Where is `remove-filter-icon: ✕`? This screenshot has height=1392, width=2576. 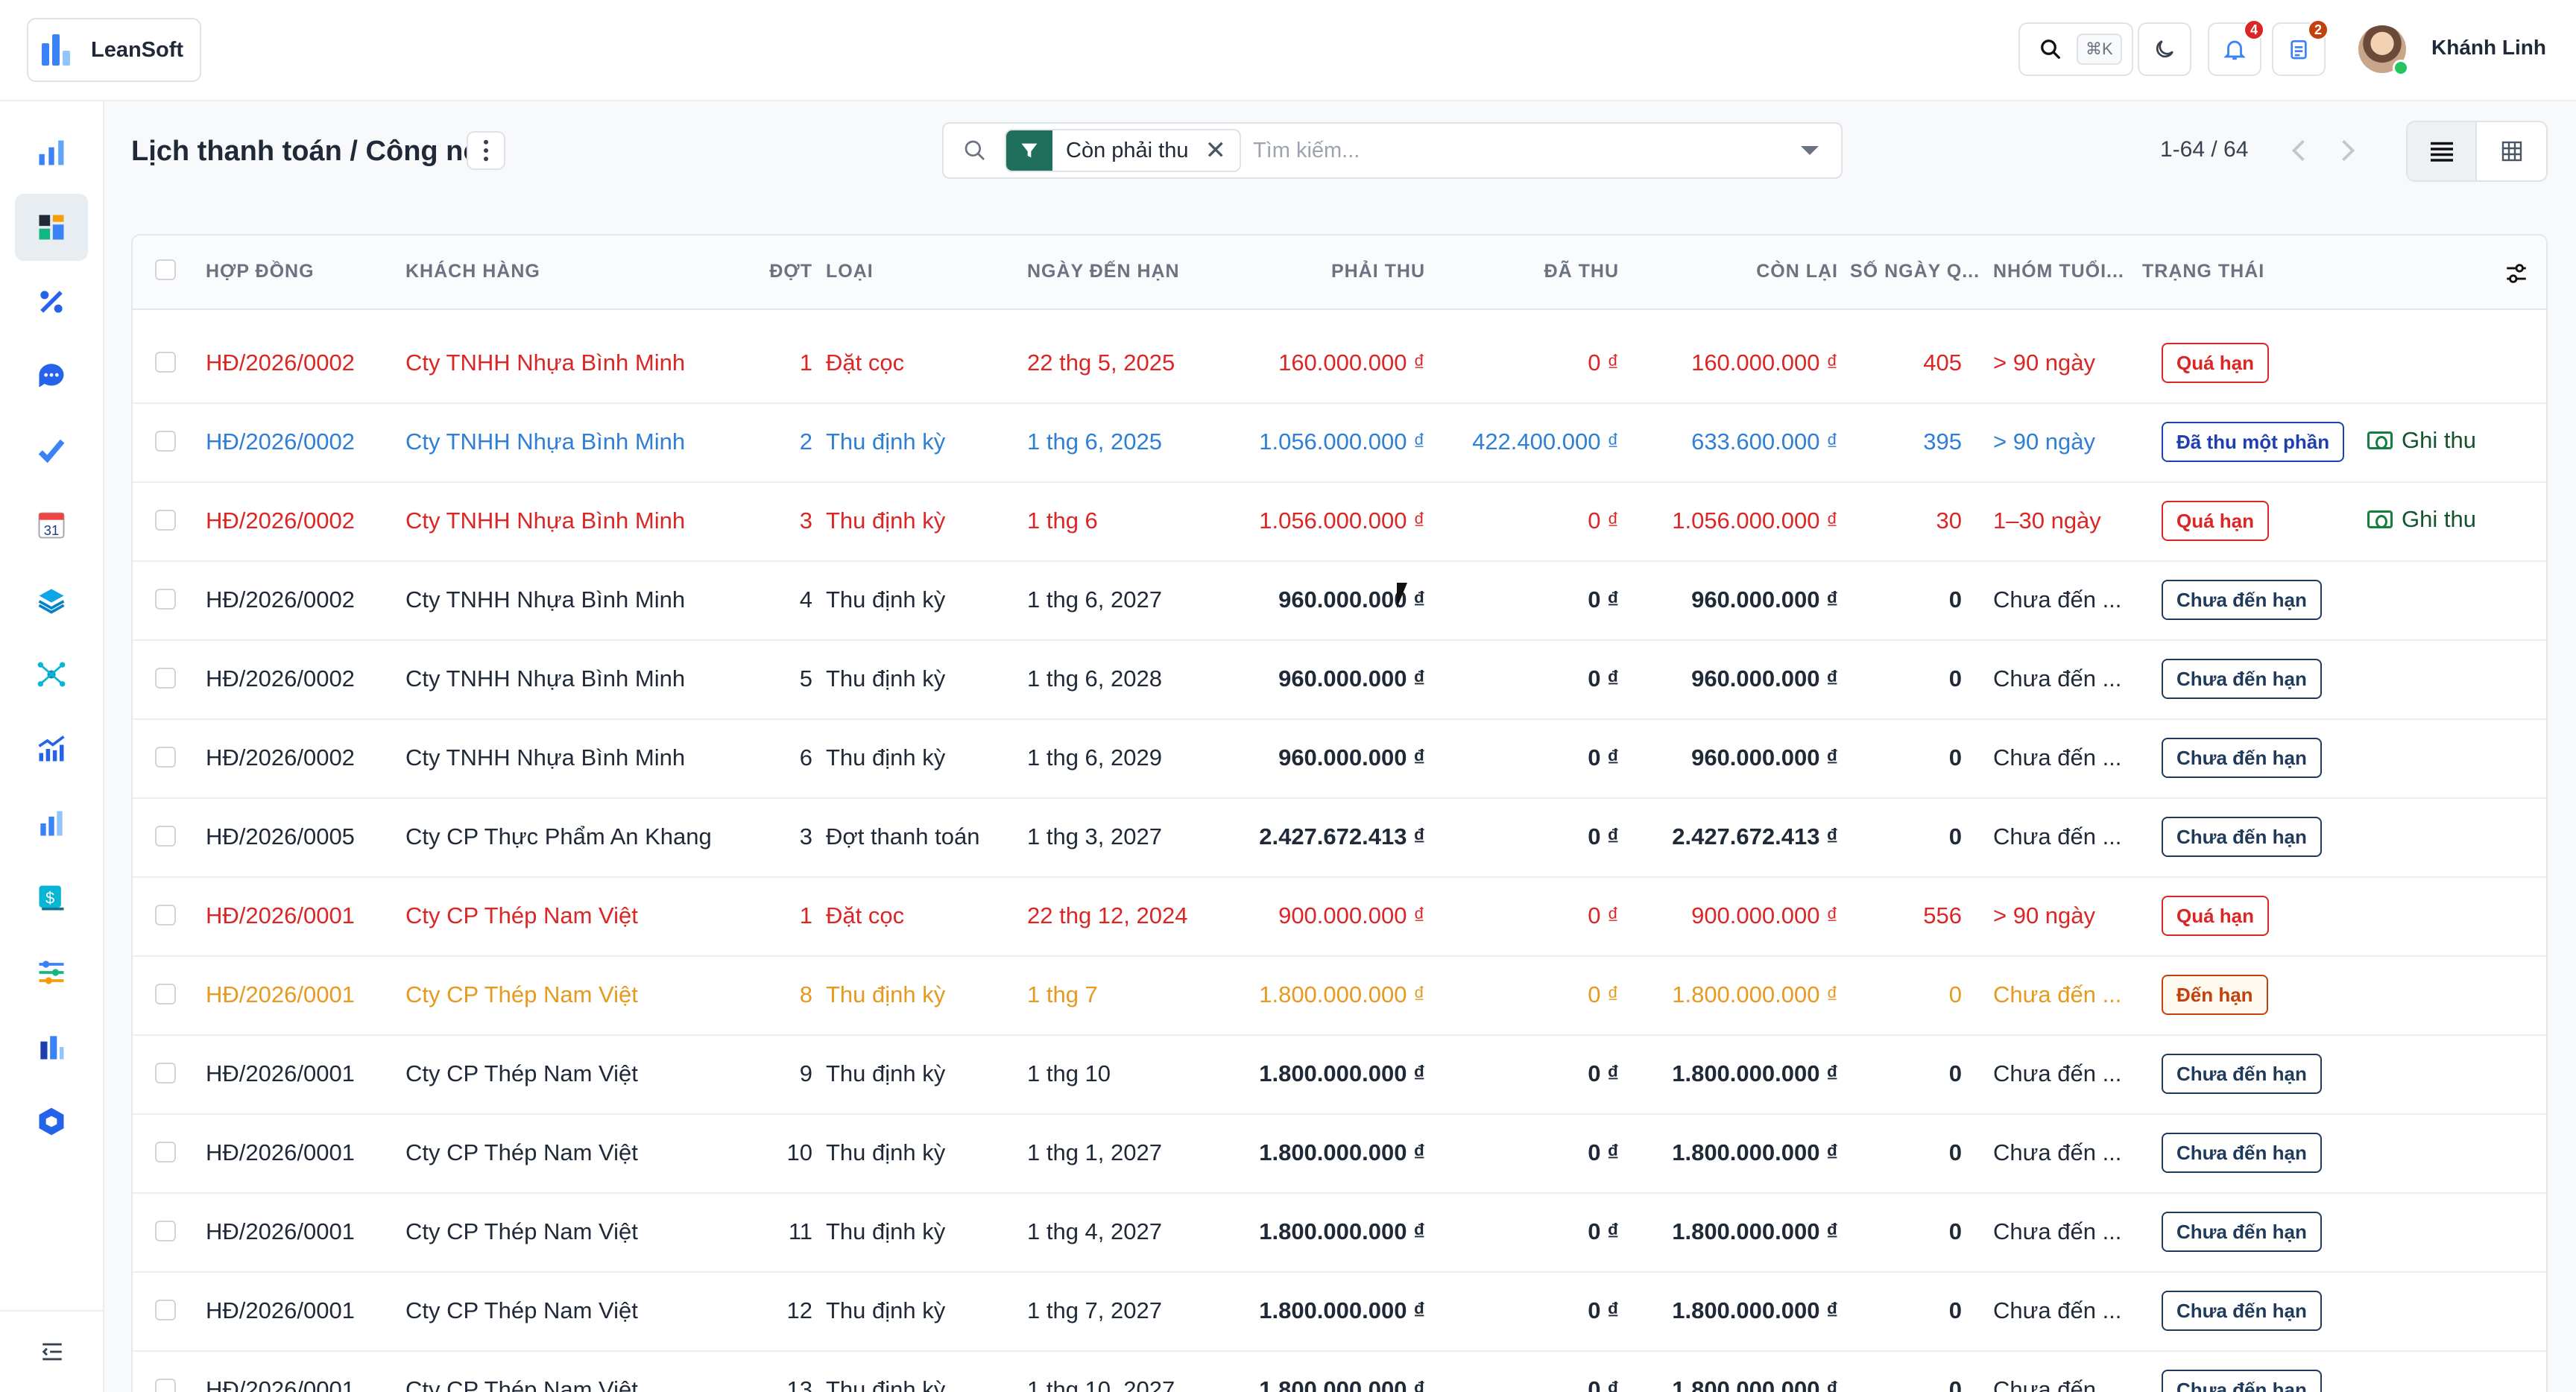
remove-filter-icon: ✕ is located at coordinates (1215, 151).